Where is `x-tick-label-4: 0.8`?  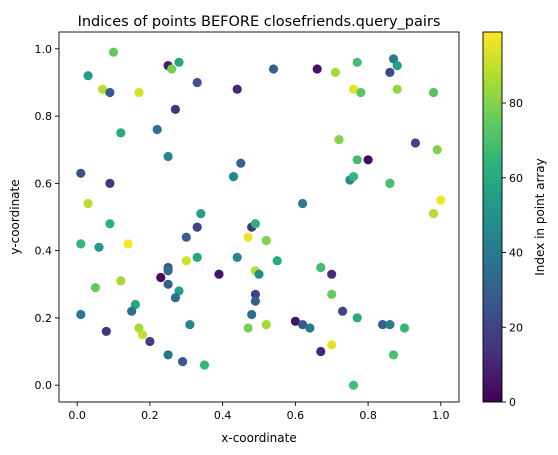
x-tick-label-4: 0.8 is located at coordinates (368, 415).